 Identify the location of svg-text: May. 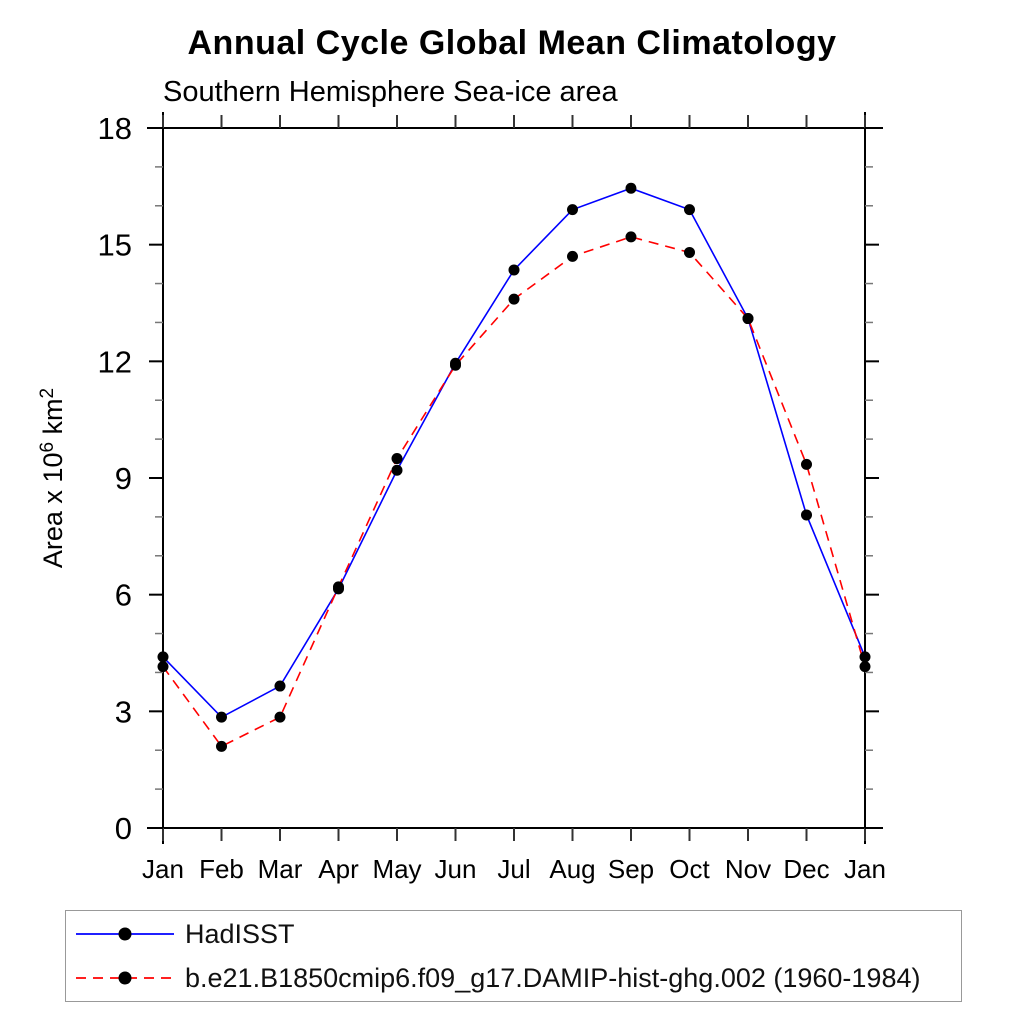
(396, 869).